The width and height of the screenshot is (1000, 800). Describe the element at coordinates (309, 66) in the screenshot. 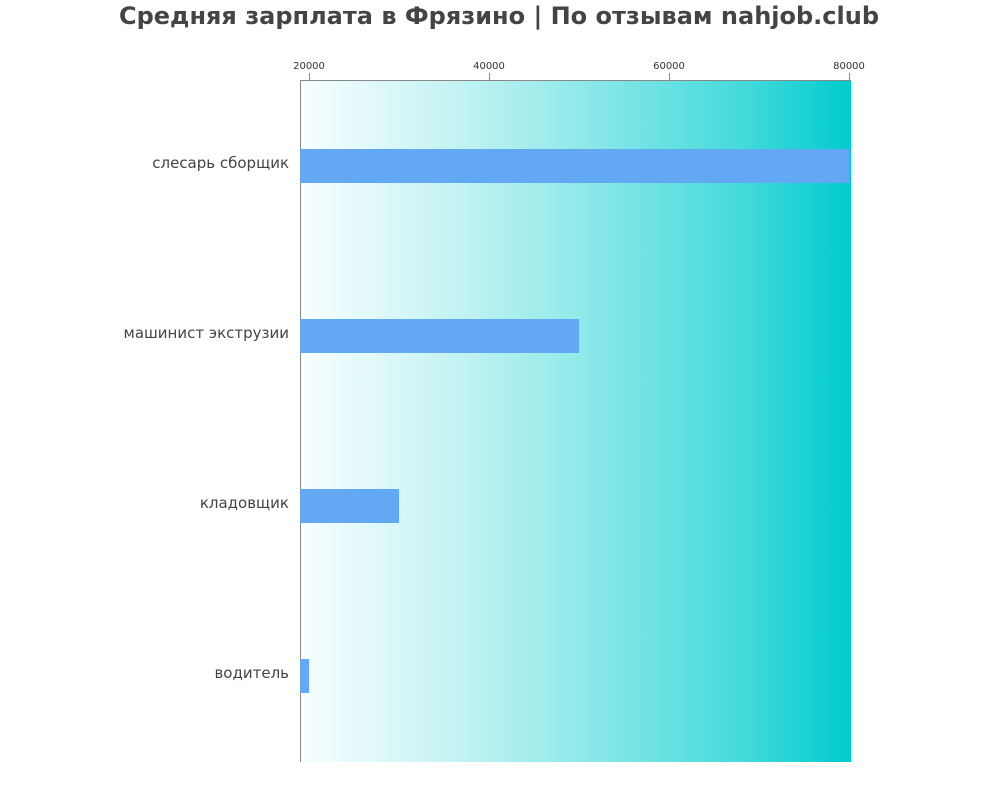

I see `x-tick-label: 20000` at that location.